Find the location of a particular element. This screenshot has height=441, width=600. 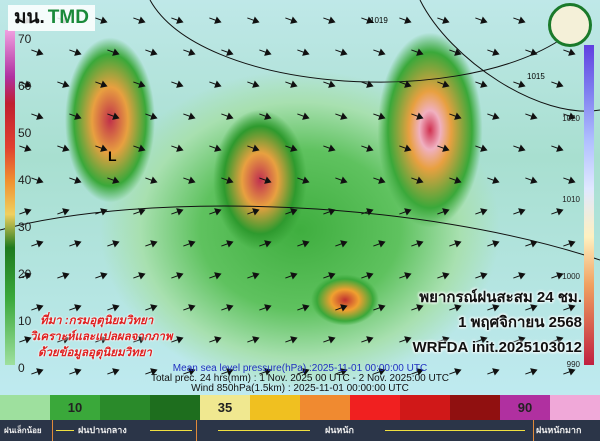

left-scale-tick: 60 is located at coordinates (25, 86).